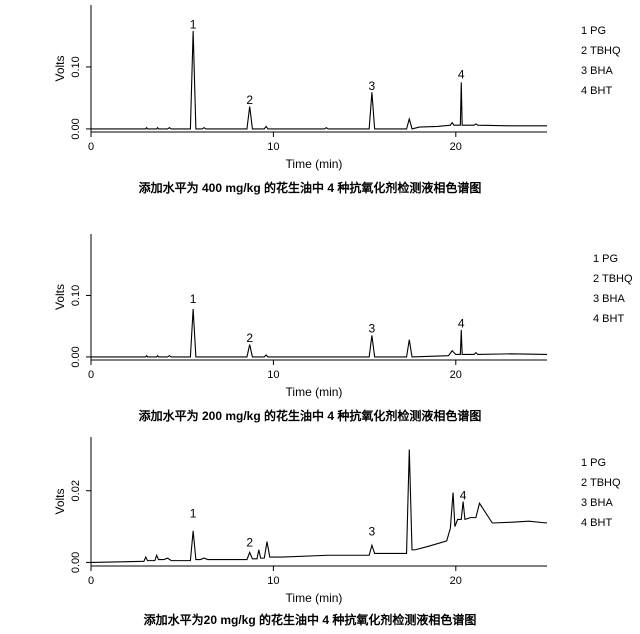 This screenshot has width=640, height=634. What do you see at coordinates (310, 415) in the screenshot?
I see `figure-caption: 添加水平为 200 mg/kg 的花生油中 4 种抗氧化剂检测液相色谱图` at bounding box center [310, 415].